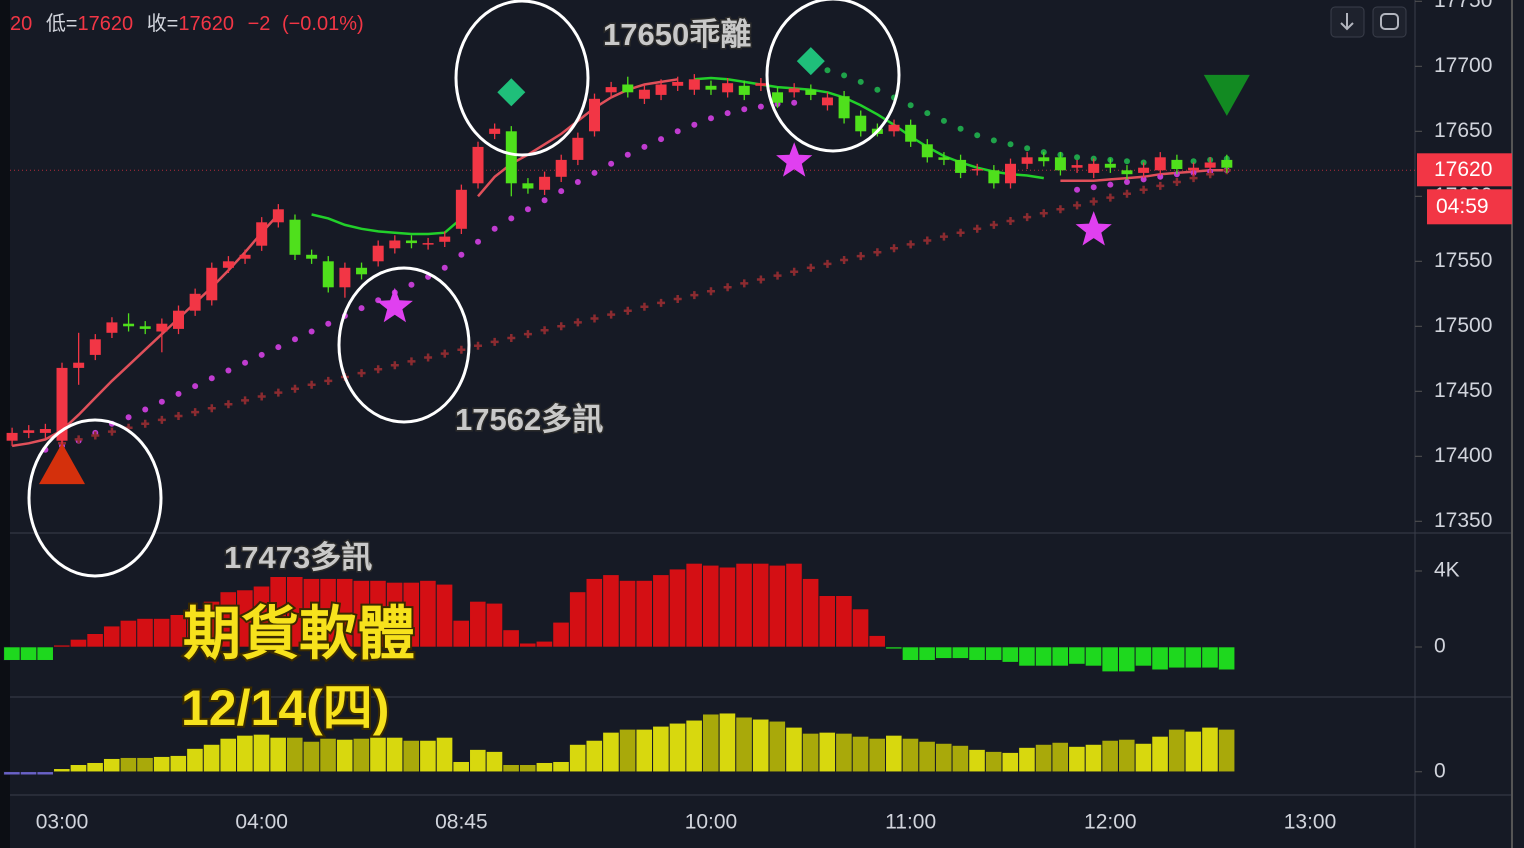 The width and height of the screenshot is (1524, 848). What do you see at coordinates (910, 822) in the screenshot?
I see `x-tick-label: 11:00` at bounding box center [910, 822].